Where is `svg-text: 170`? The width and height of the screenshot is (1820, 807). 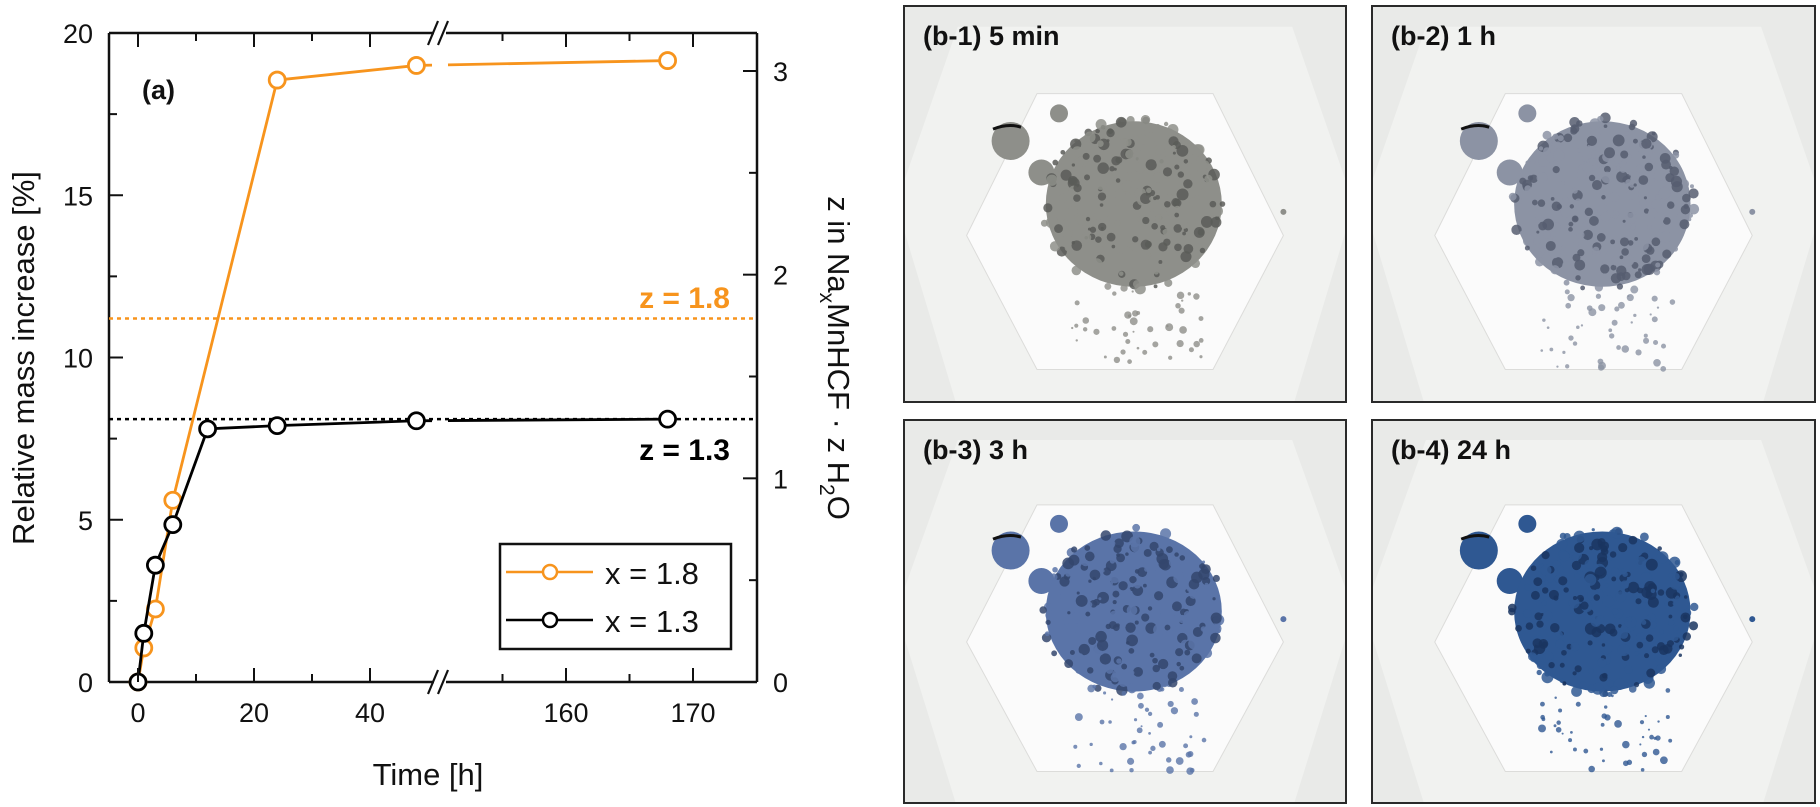 svg-text: 170 is located at coordinates (692, 713).